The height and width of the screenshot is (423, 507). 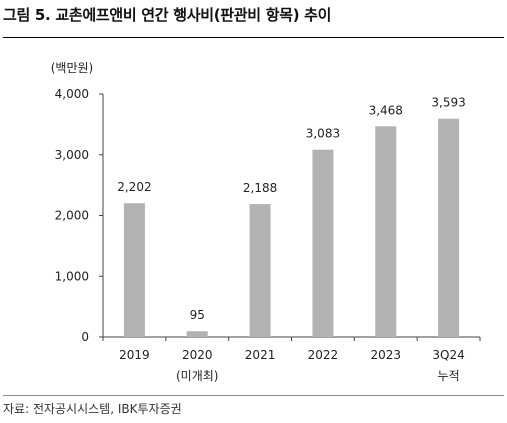 I want to click on bar-value-label: 3,468, so click(x=386, y=110).